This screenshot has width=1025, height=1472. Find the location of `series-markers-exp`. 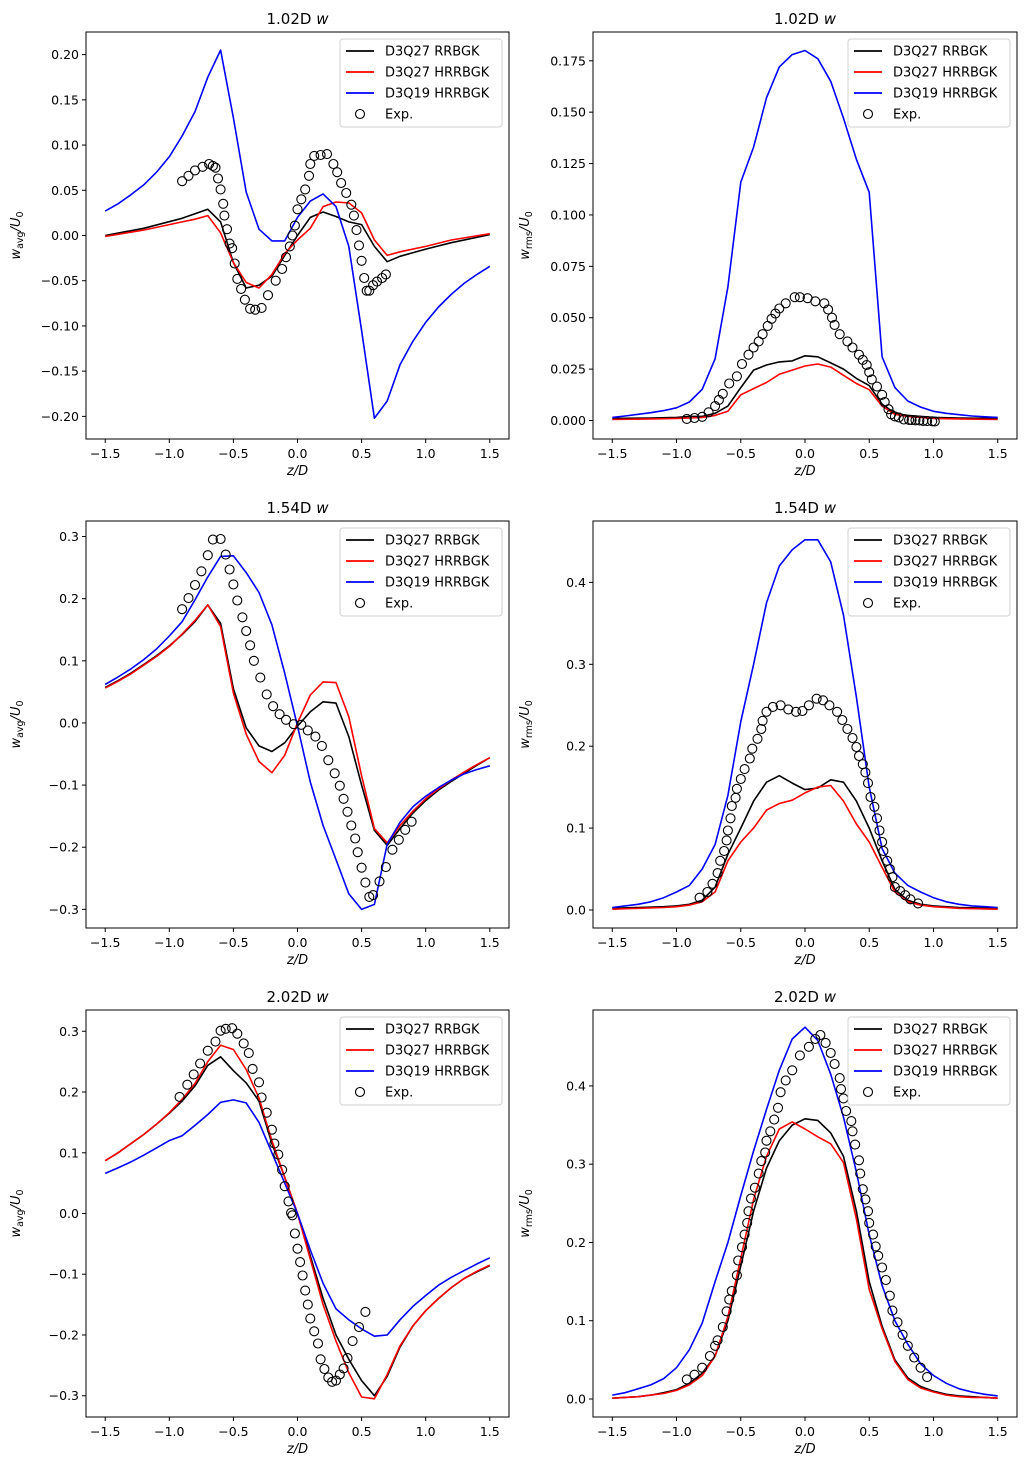

series-markers-exp is located at coordinates (284, 232).